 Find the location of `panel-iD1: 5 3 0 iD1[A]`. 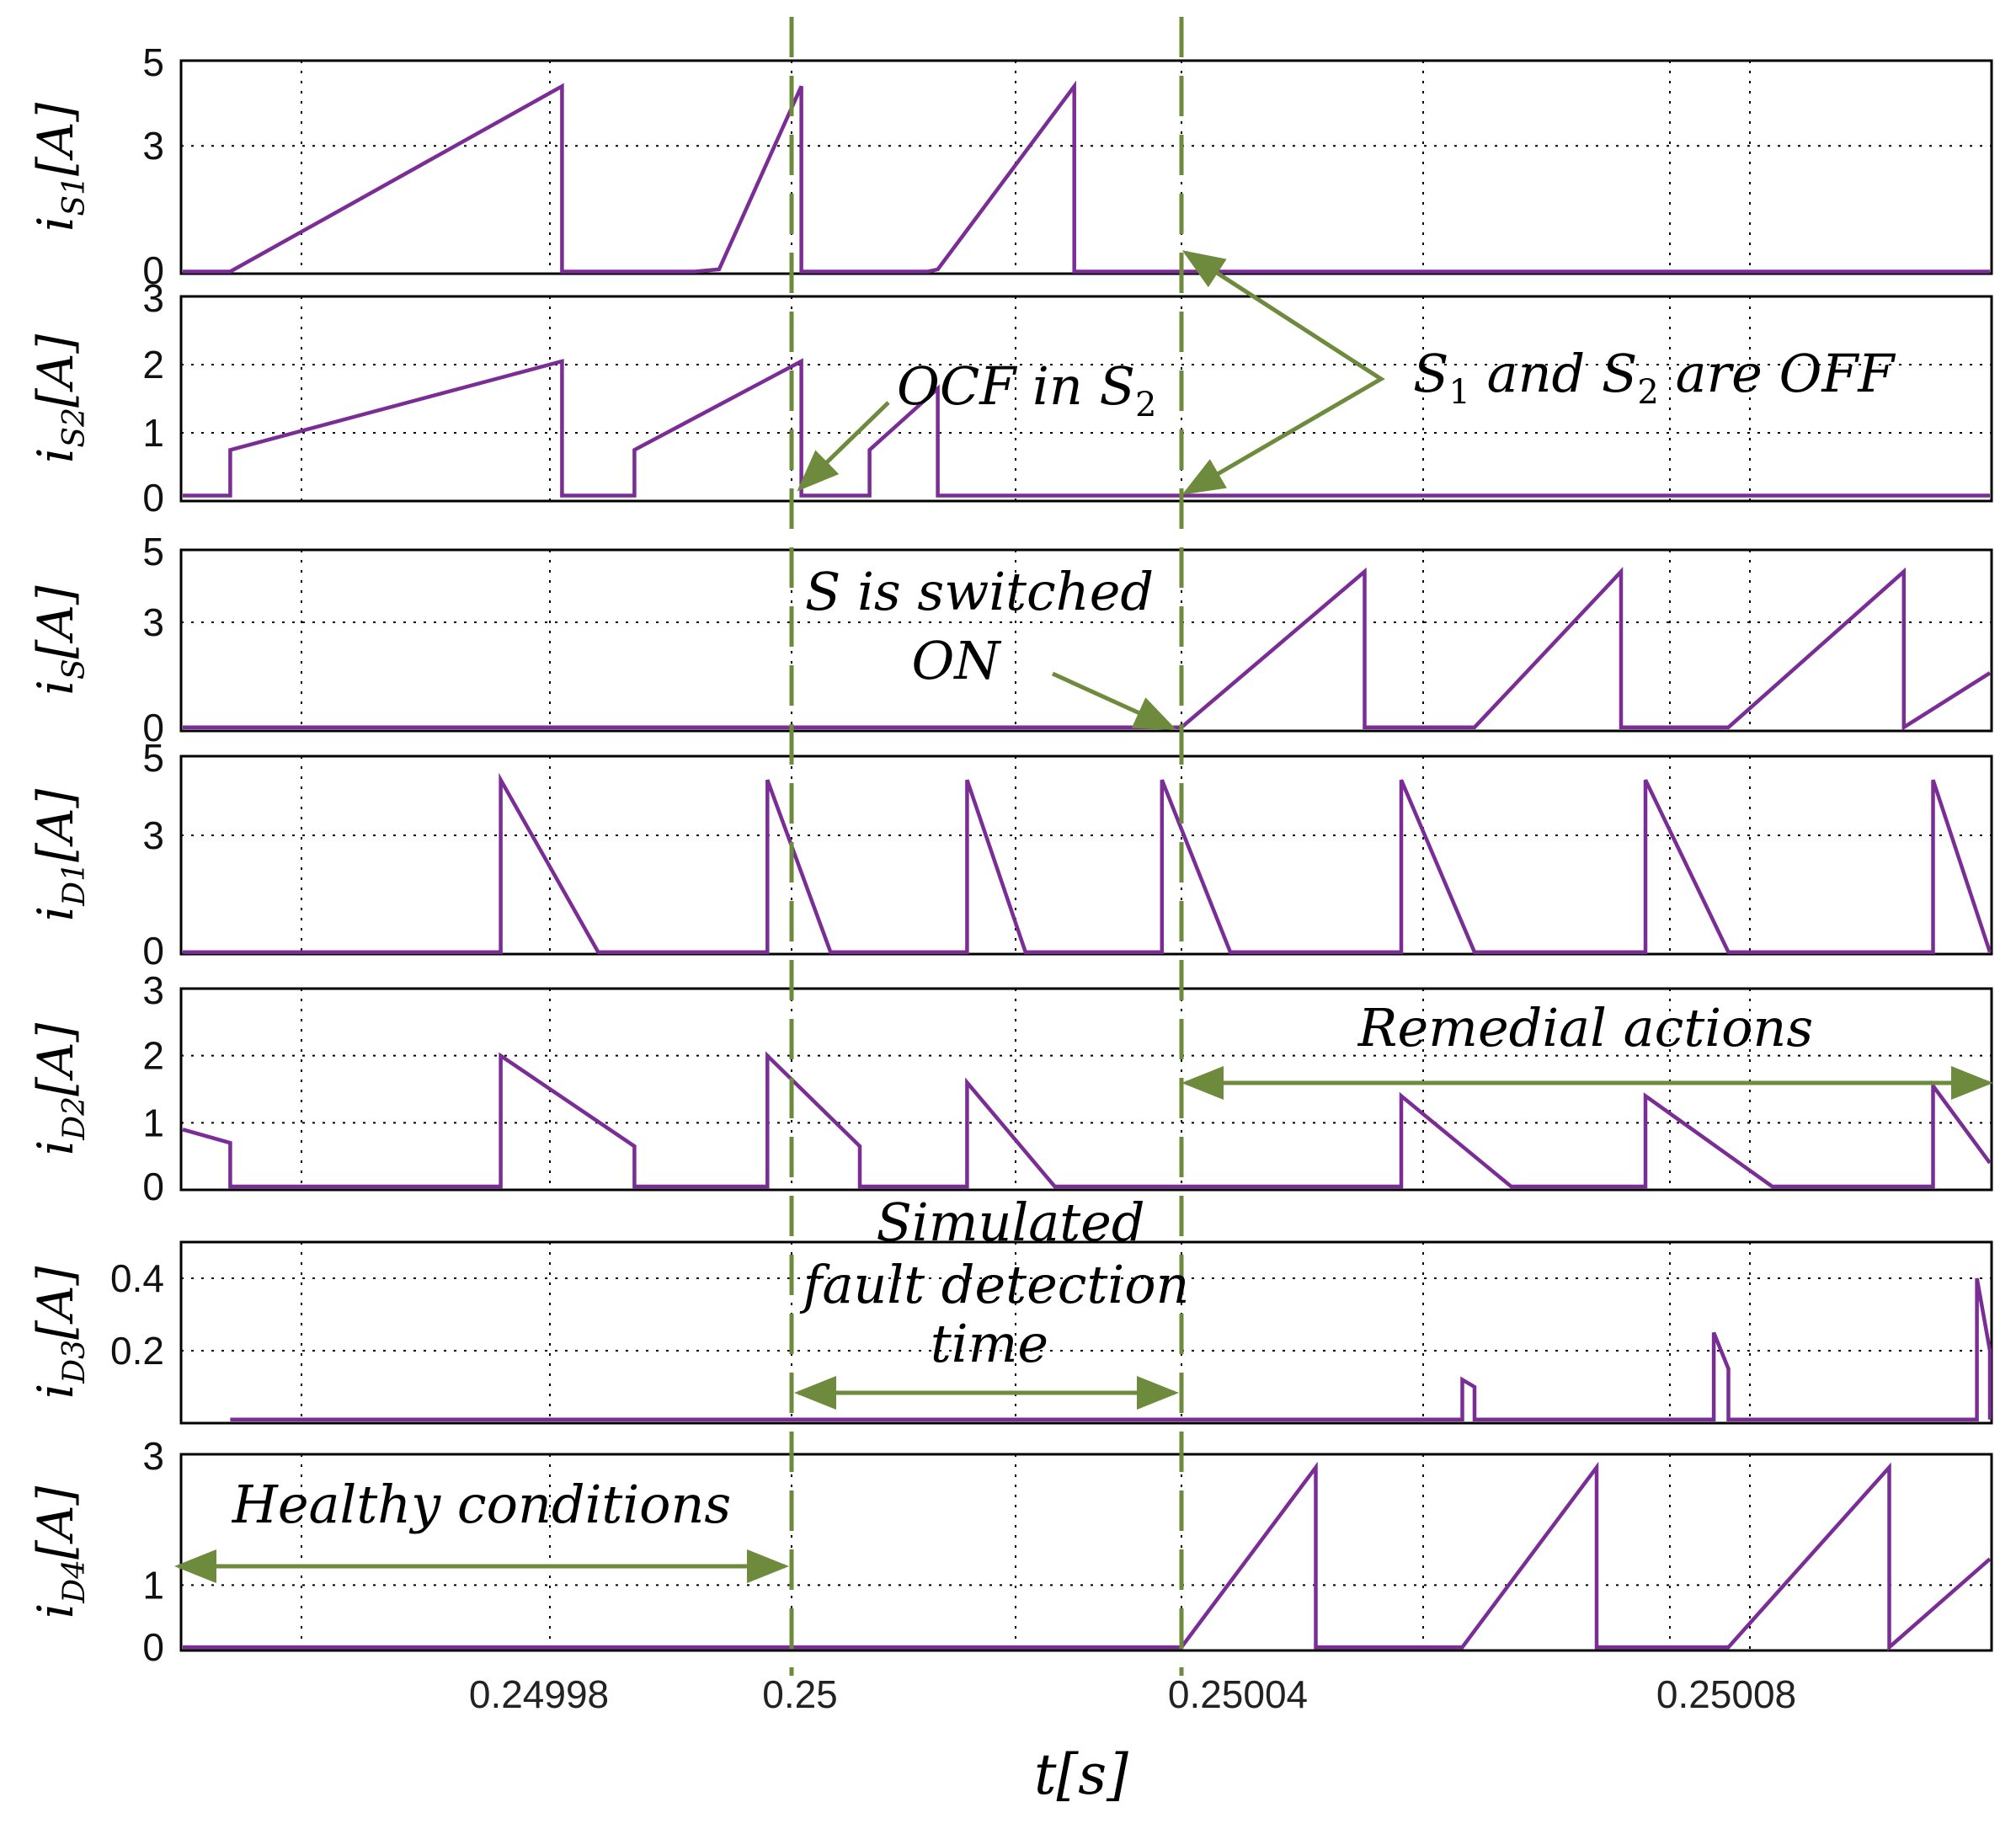

panel-iD1: 5 3 0 iD1[A] is located at coordinates (1010, 854).